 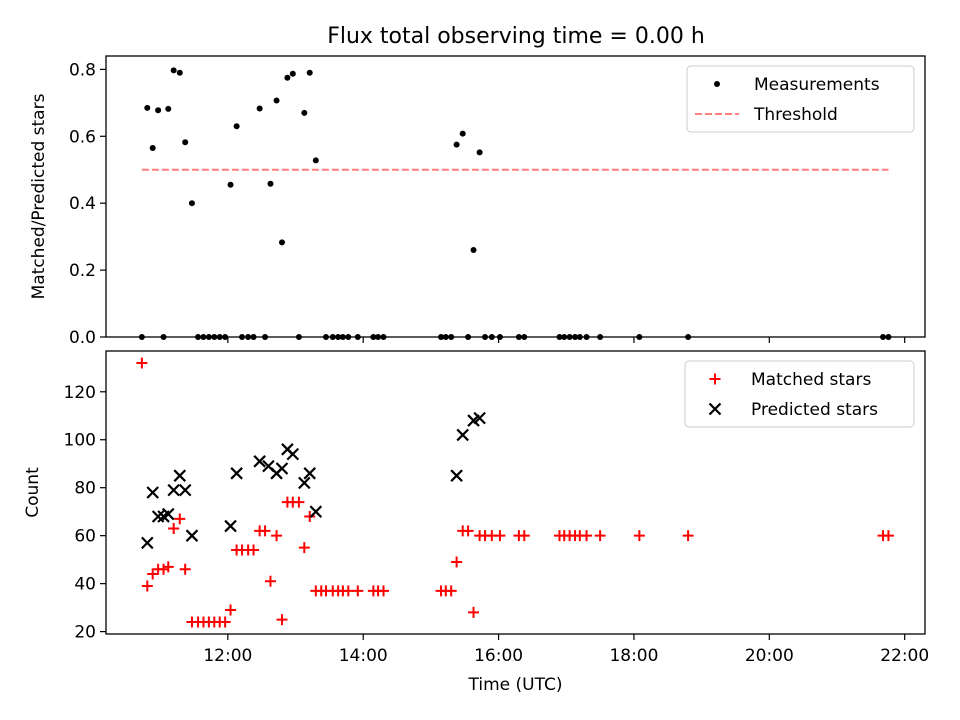 I want to click on figure-title: Flux total observing time = 0.00 h, so click(x=516, y=36).